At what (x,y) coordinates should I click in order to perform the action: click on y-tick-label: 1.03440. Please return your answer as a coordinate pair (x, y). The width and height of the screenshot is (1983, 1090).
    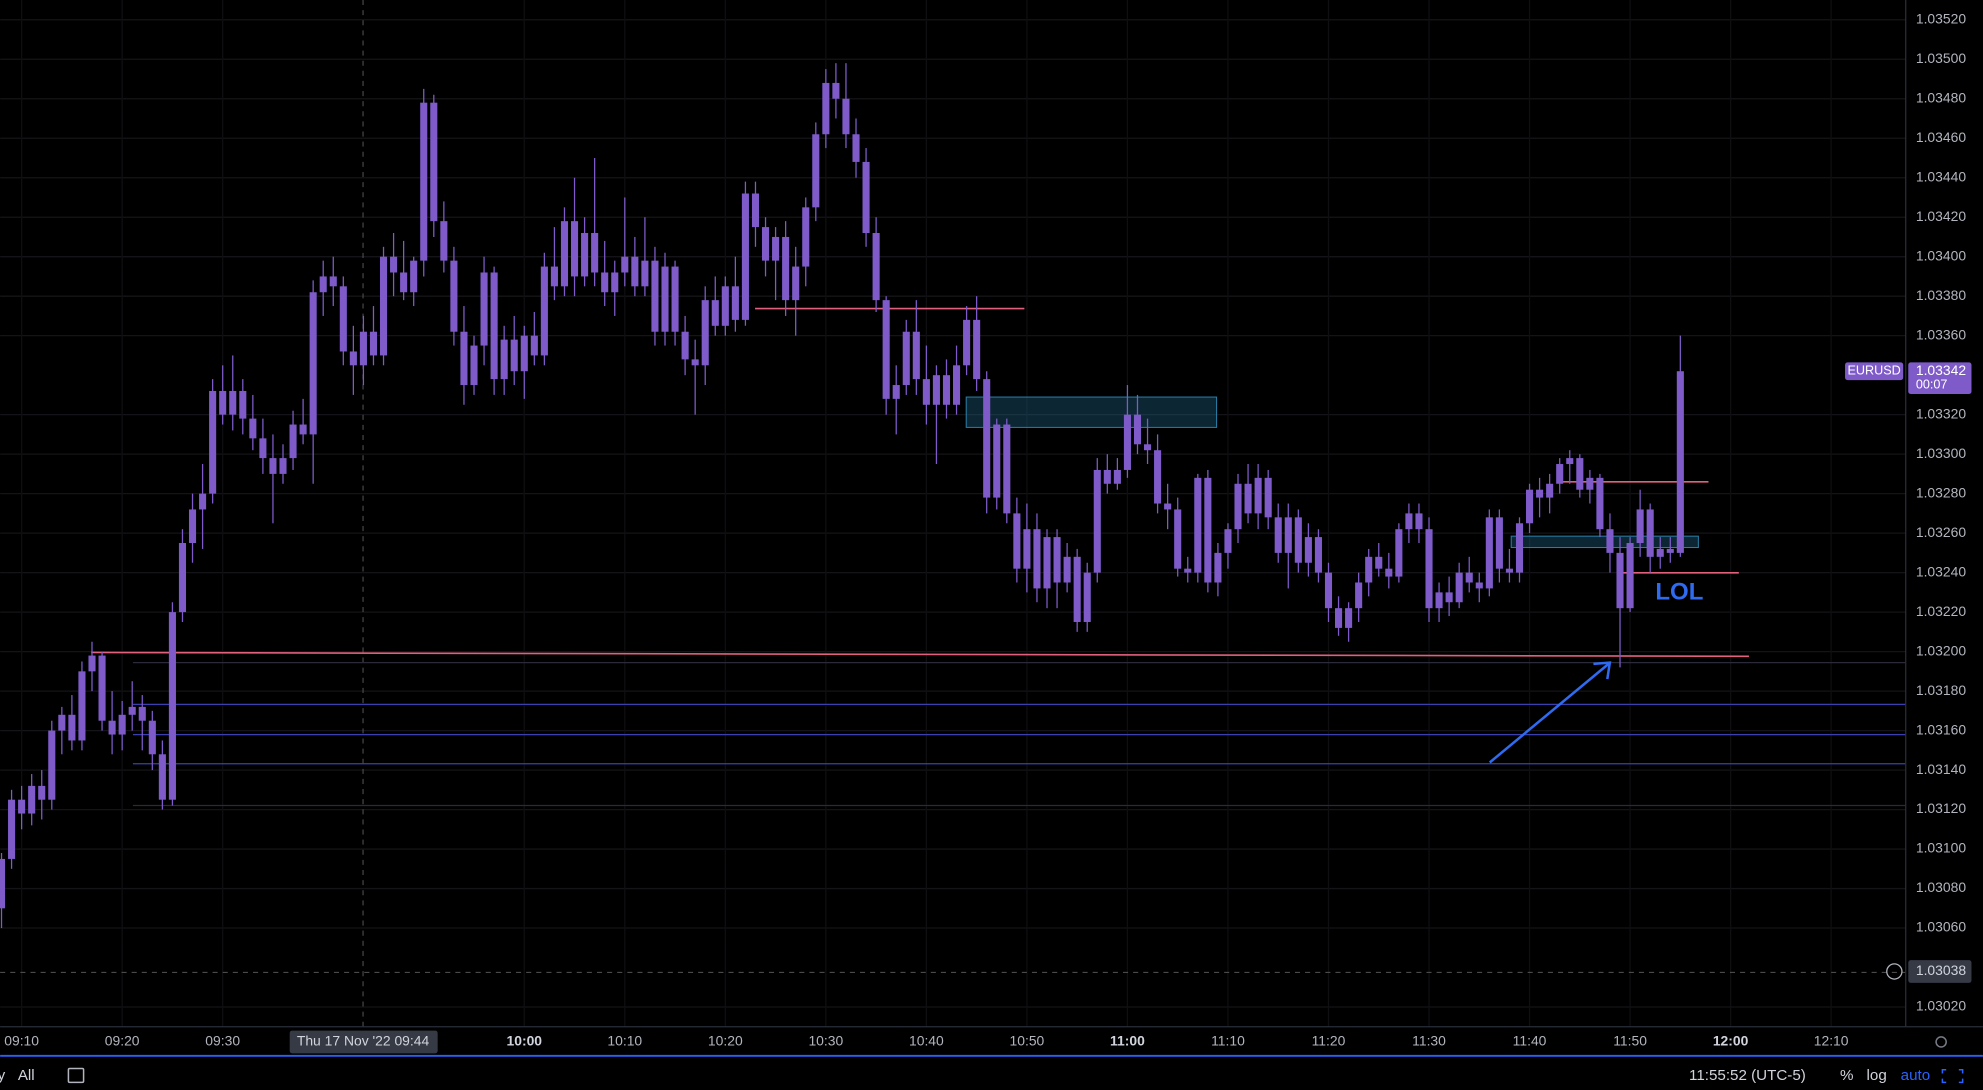
    Looking at the image, I should click on (1941, 176).